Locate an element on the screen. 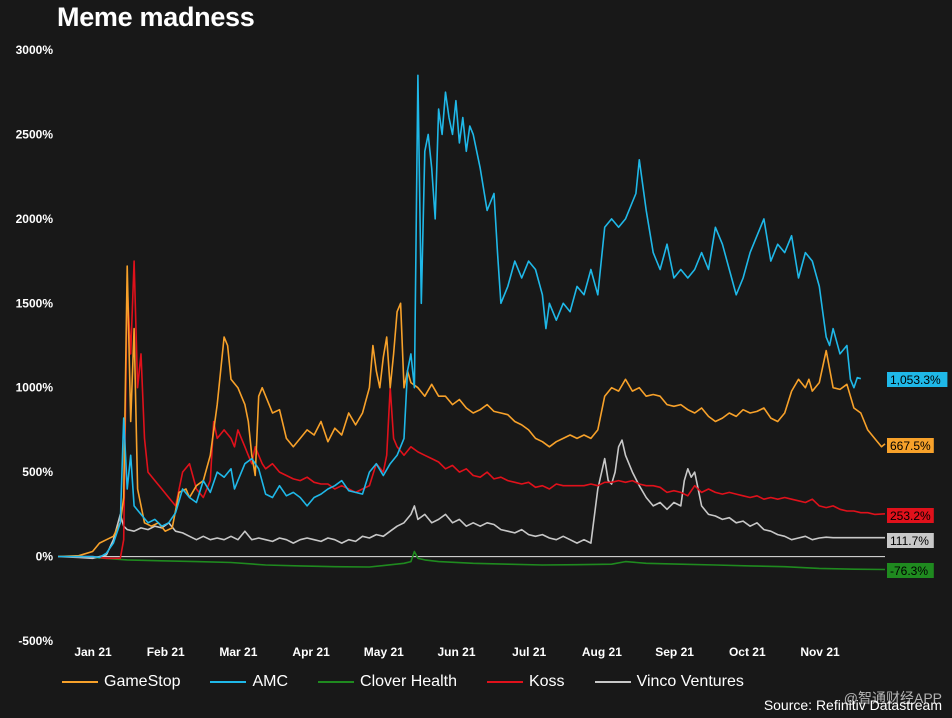 Image resolution: width=952 pixels, height=718 pixels. x-tick-label: Jun 21 is located at coordinates (456, 652).